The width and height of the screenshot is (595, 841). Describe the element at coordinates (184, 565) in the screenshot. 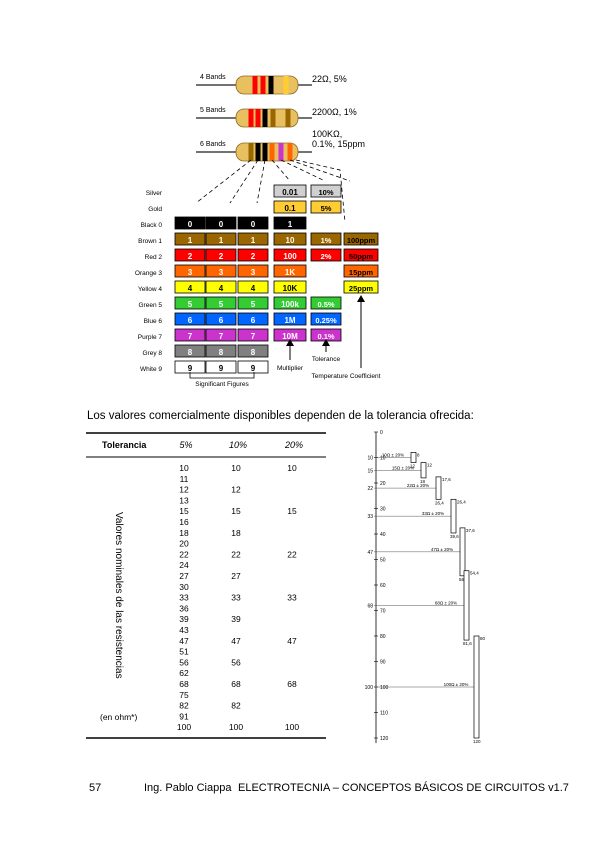

I see `value-5pct: 24` at that location.